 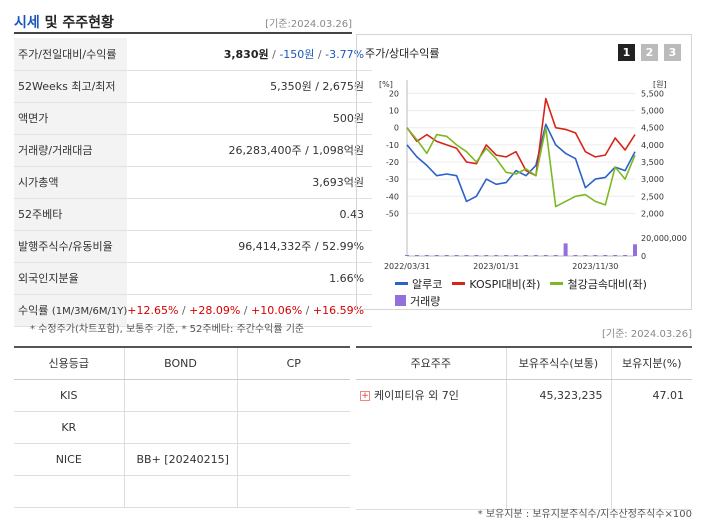 What do you see at coordinates (71, 86) in the screenshot?
I see `info-label: 52Weeks 최고/최저` at bounding box center [71, 86].